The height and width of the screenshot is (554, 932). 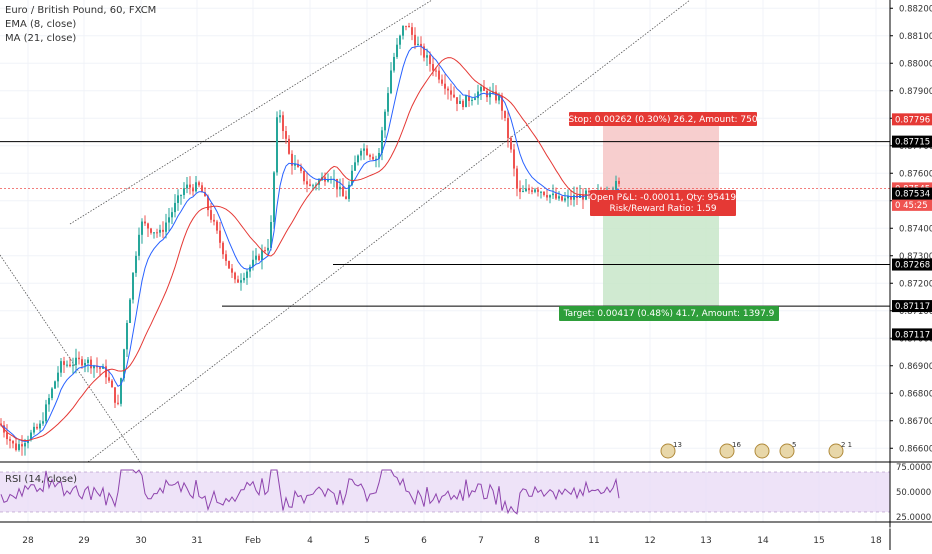 What do you see at coordinates (481, 541) in the screenshot?
I see `x-tick-label: 7` at bounding box center [481, 541].